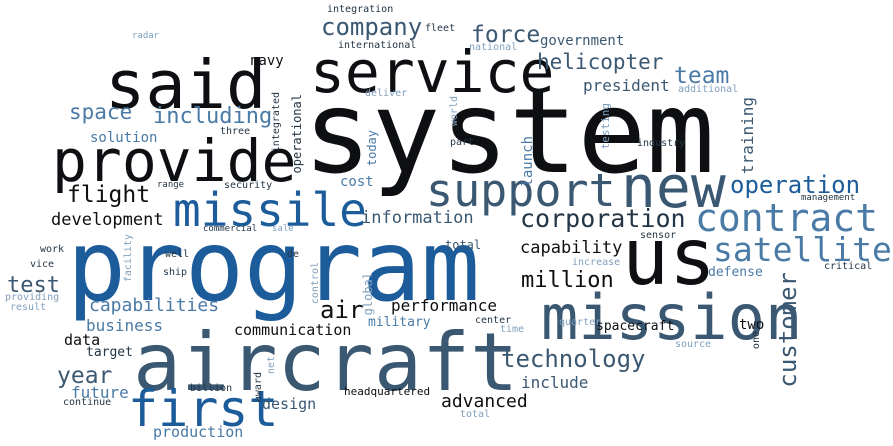  What do you see at coordinates (673, 187) in the screenshot?
I see `word-new: new` at bounding box center [673, 187].